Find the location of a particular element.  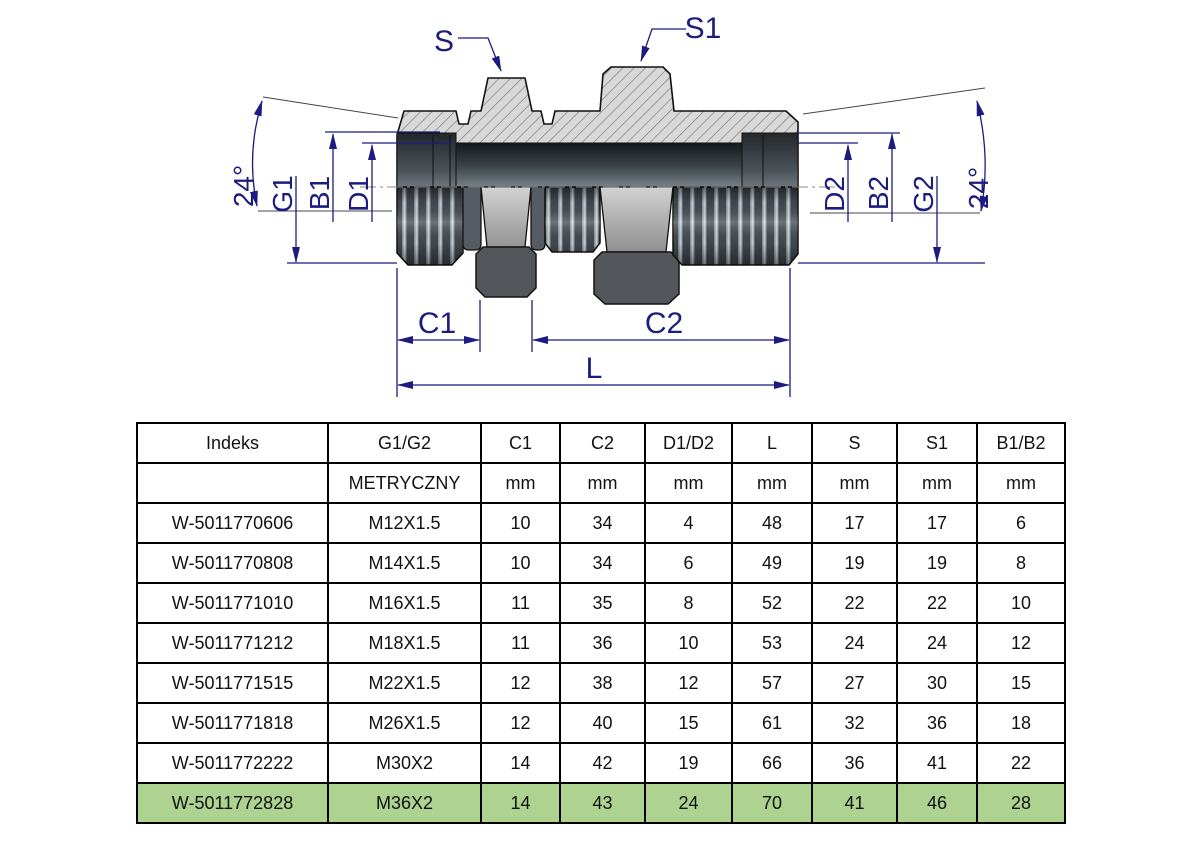

hex-nut-s is located at coordinates (506, 272).